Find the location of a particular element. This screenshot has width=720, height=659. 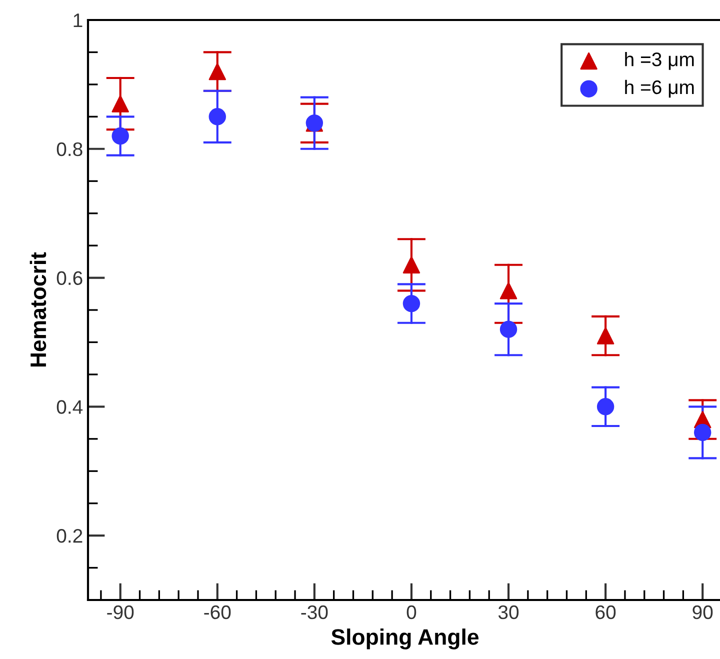

x-tick-label: 60 is located at coordinates (606, 612).